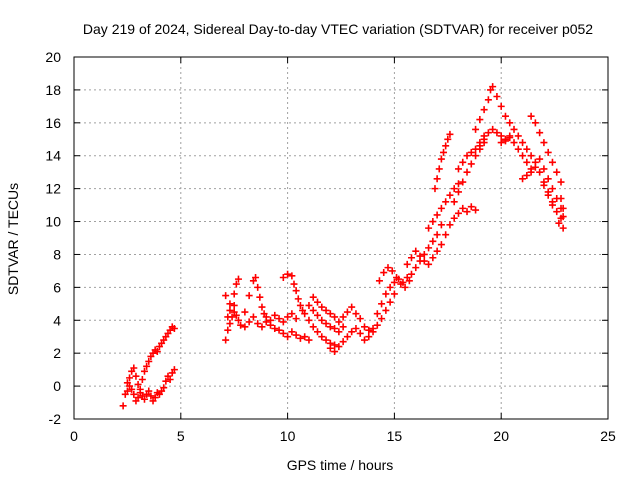 This screenshot has height=485, width=640. I want to click on y-tick-label: 2, so click(57, 353).